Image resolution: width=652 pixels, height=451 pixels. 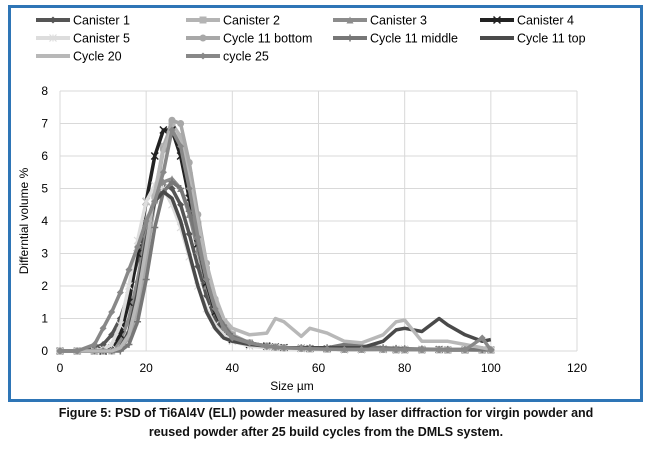 I want to click on x-tick-label: 40, so click(x=233, y=368).